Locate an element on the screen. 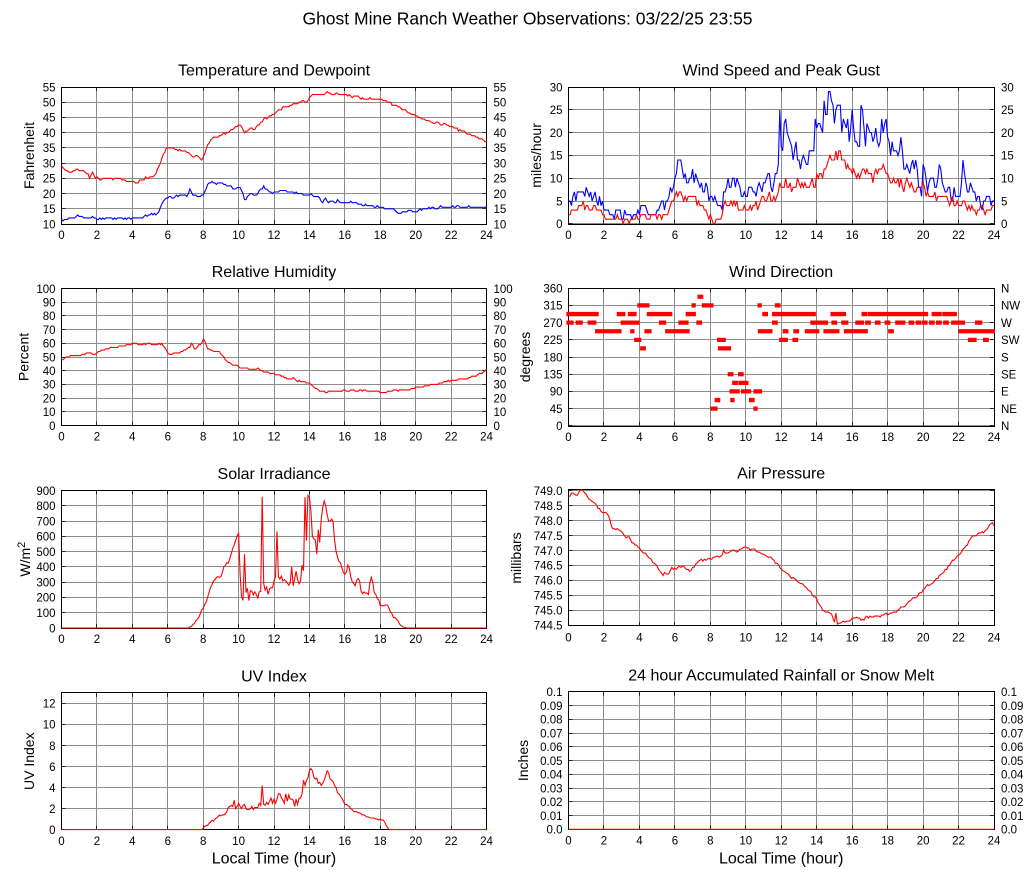  svg-text: W is located at coordinates (1006, 324).